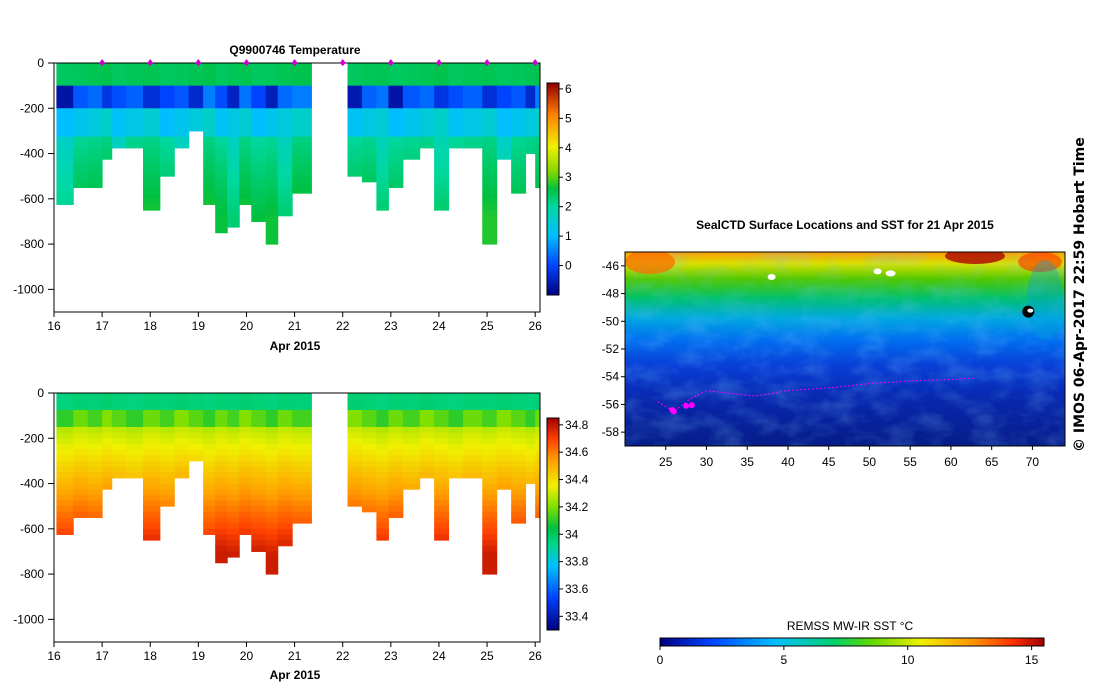  Describe the element at coordinates (829, 462) in the screenshot. I see `map-x-tick-label: 45` at that location.